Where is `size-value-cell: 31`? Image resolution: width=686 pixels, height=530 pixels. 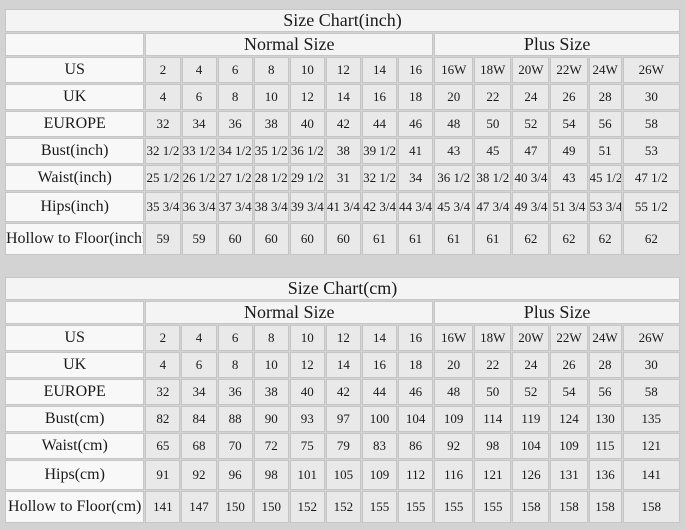
size-value-cell: 31 is located at coordinates (343, 178).